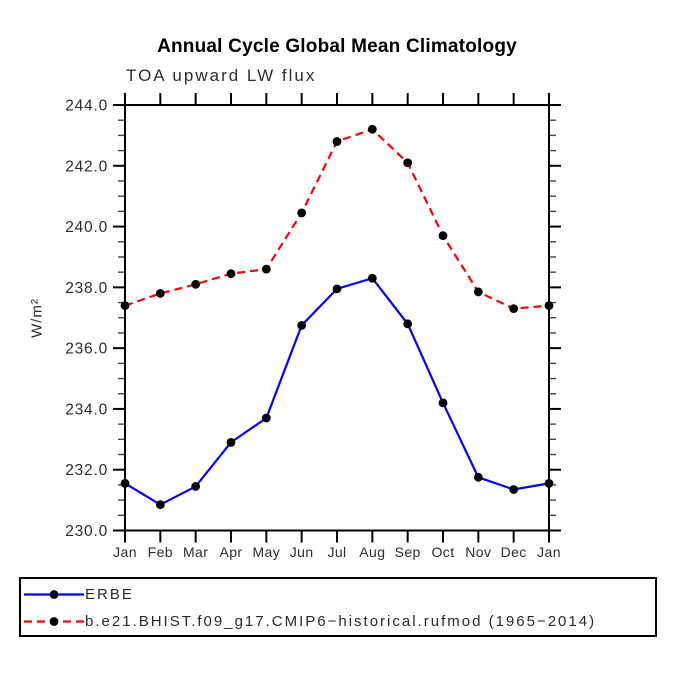  What do you see at coordinates (267, 552) in the screenshot?
I see `x-tick-label: May` at bounding box center [267, 552].